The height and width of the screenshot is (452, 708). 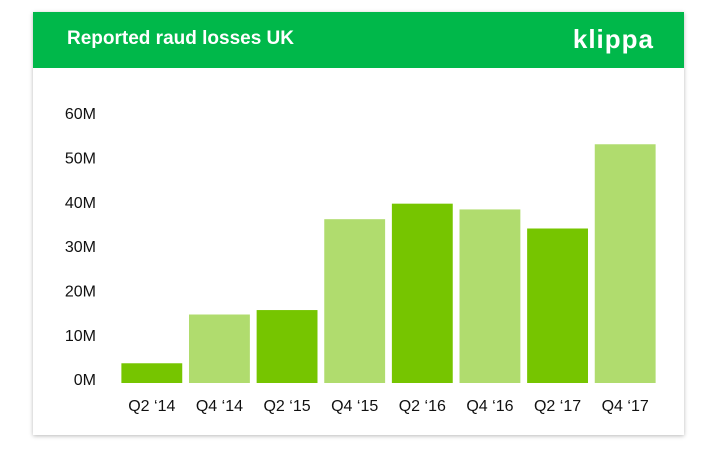 What do you see at coordinates (80, 292) in the screenshot?
I see `y-tick-label: 20M` at bounding box center [80, 292].